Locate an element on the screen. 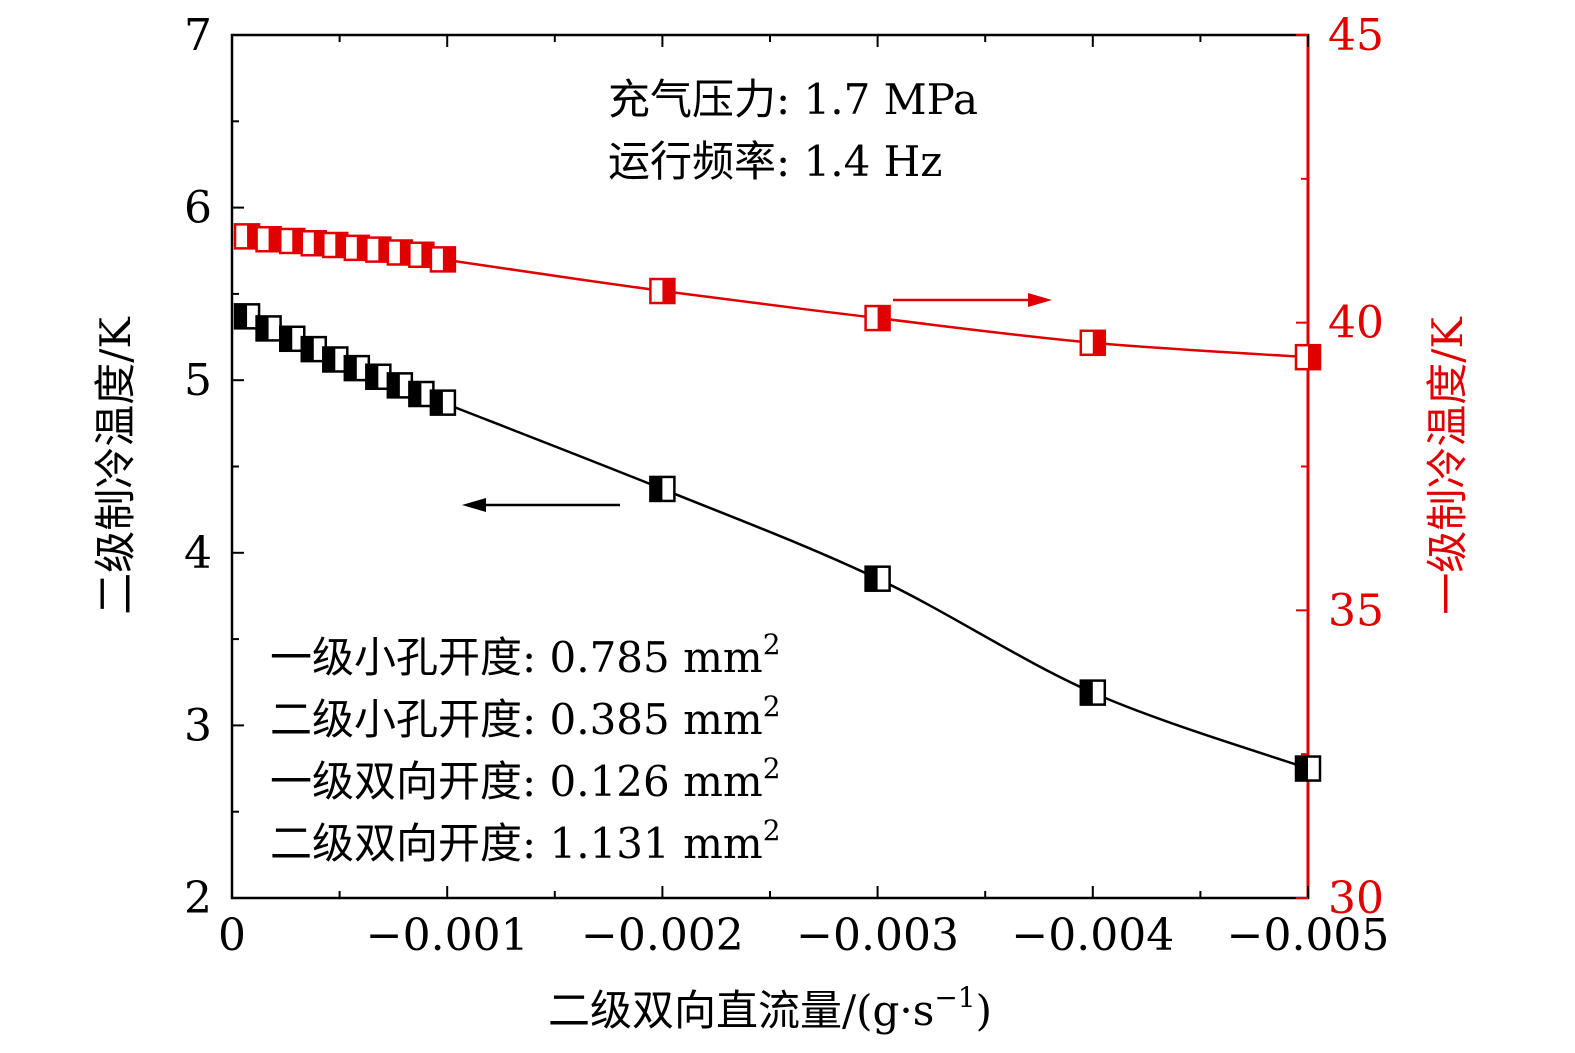 The width and height of the screenshot is (1575, 1053). x-tick-label: −0.003 is located at coordinates (877, 935).